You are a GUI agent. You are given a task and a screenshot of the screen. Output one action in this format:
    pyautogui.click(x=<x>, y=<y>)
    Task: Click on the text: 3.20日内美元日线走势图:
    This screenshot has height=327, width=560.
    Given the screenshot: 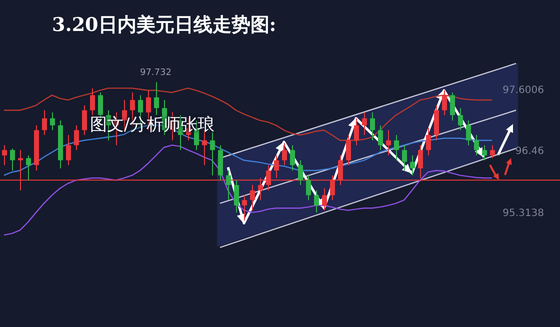 What is the action you would take?
    pyautogui.click(x=164, y=25)
    